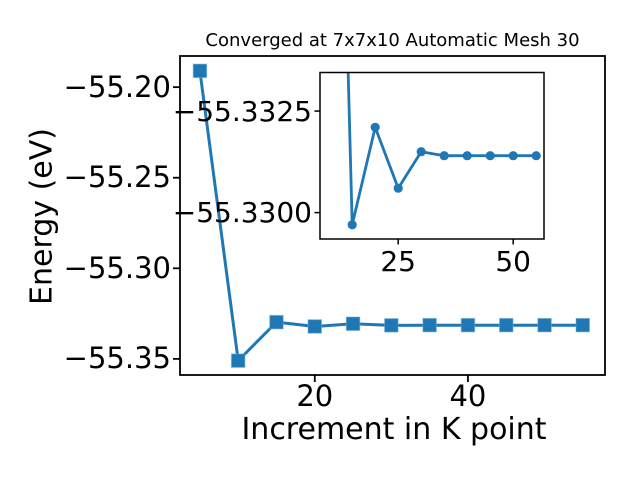 The height and width of the screenshot is (480, 640). I want to click on inset-series-line, so click(441, 149).